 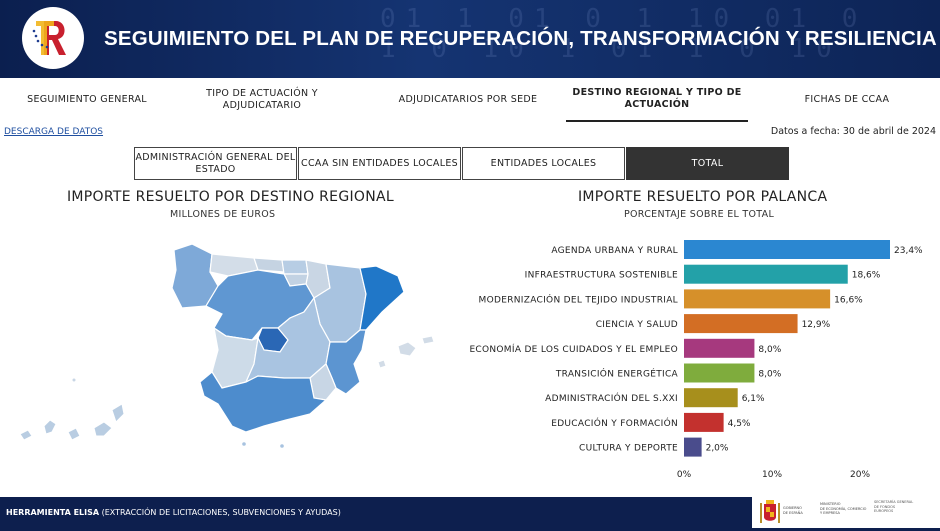 I want to click on map-region-comunidad-valenciana, so click(x=346, y=362).